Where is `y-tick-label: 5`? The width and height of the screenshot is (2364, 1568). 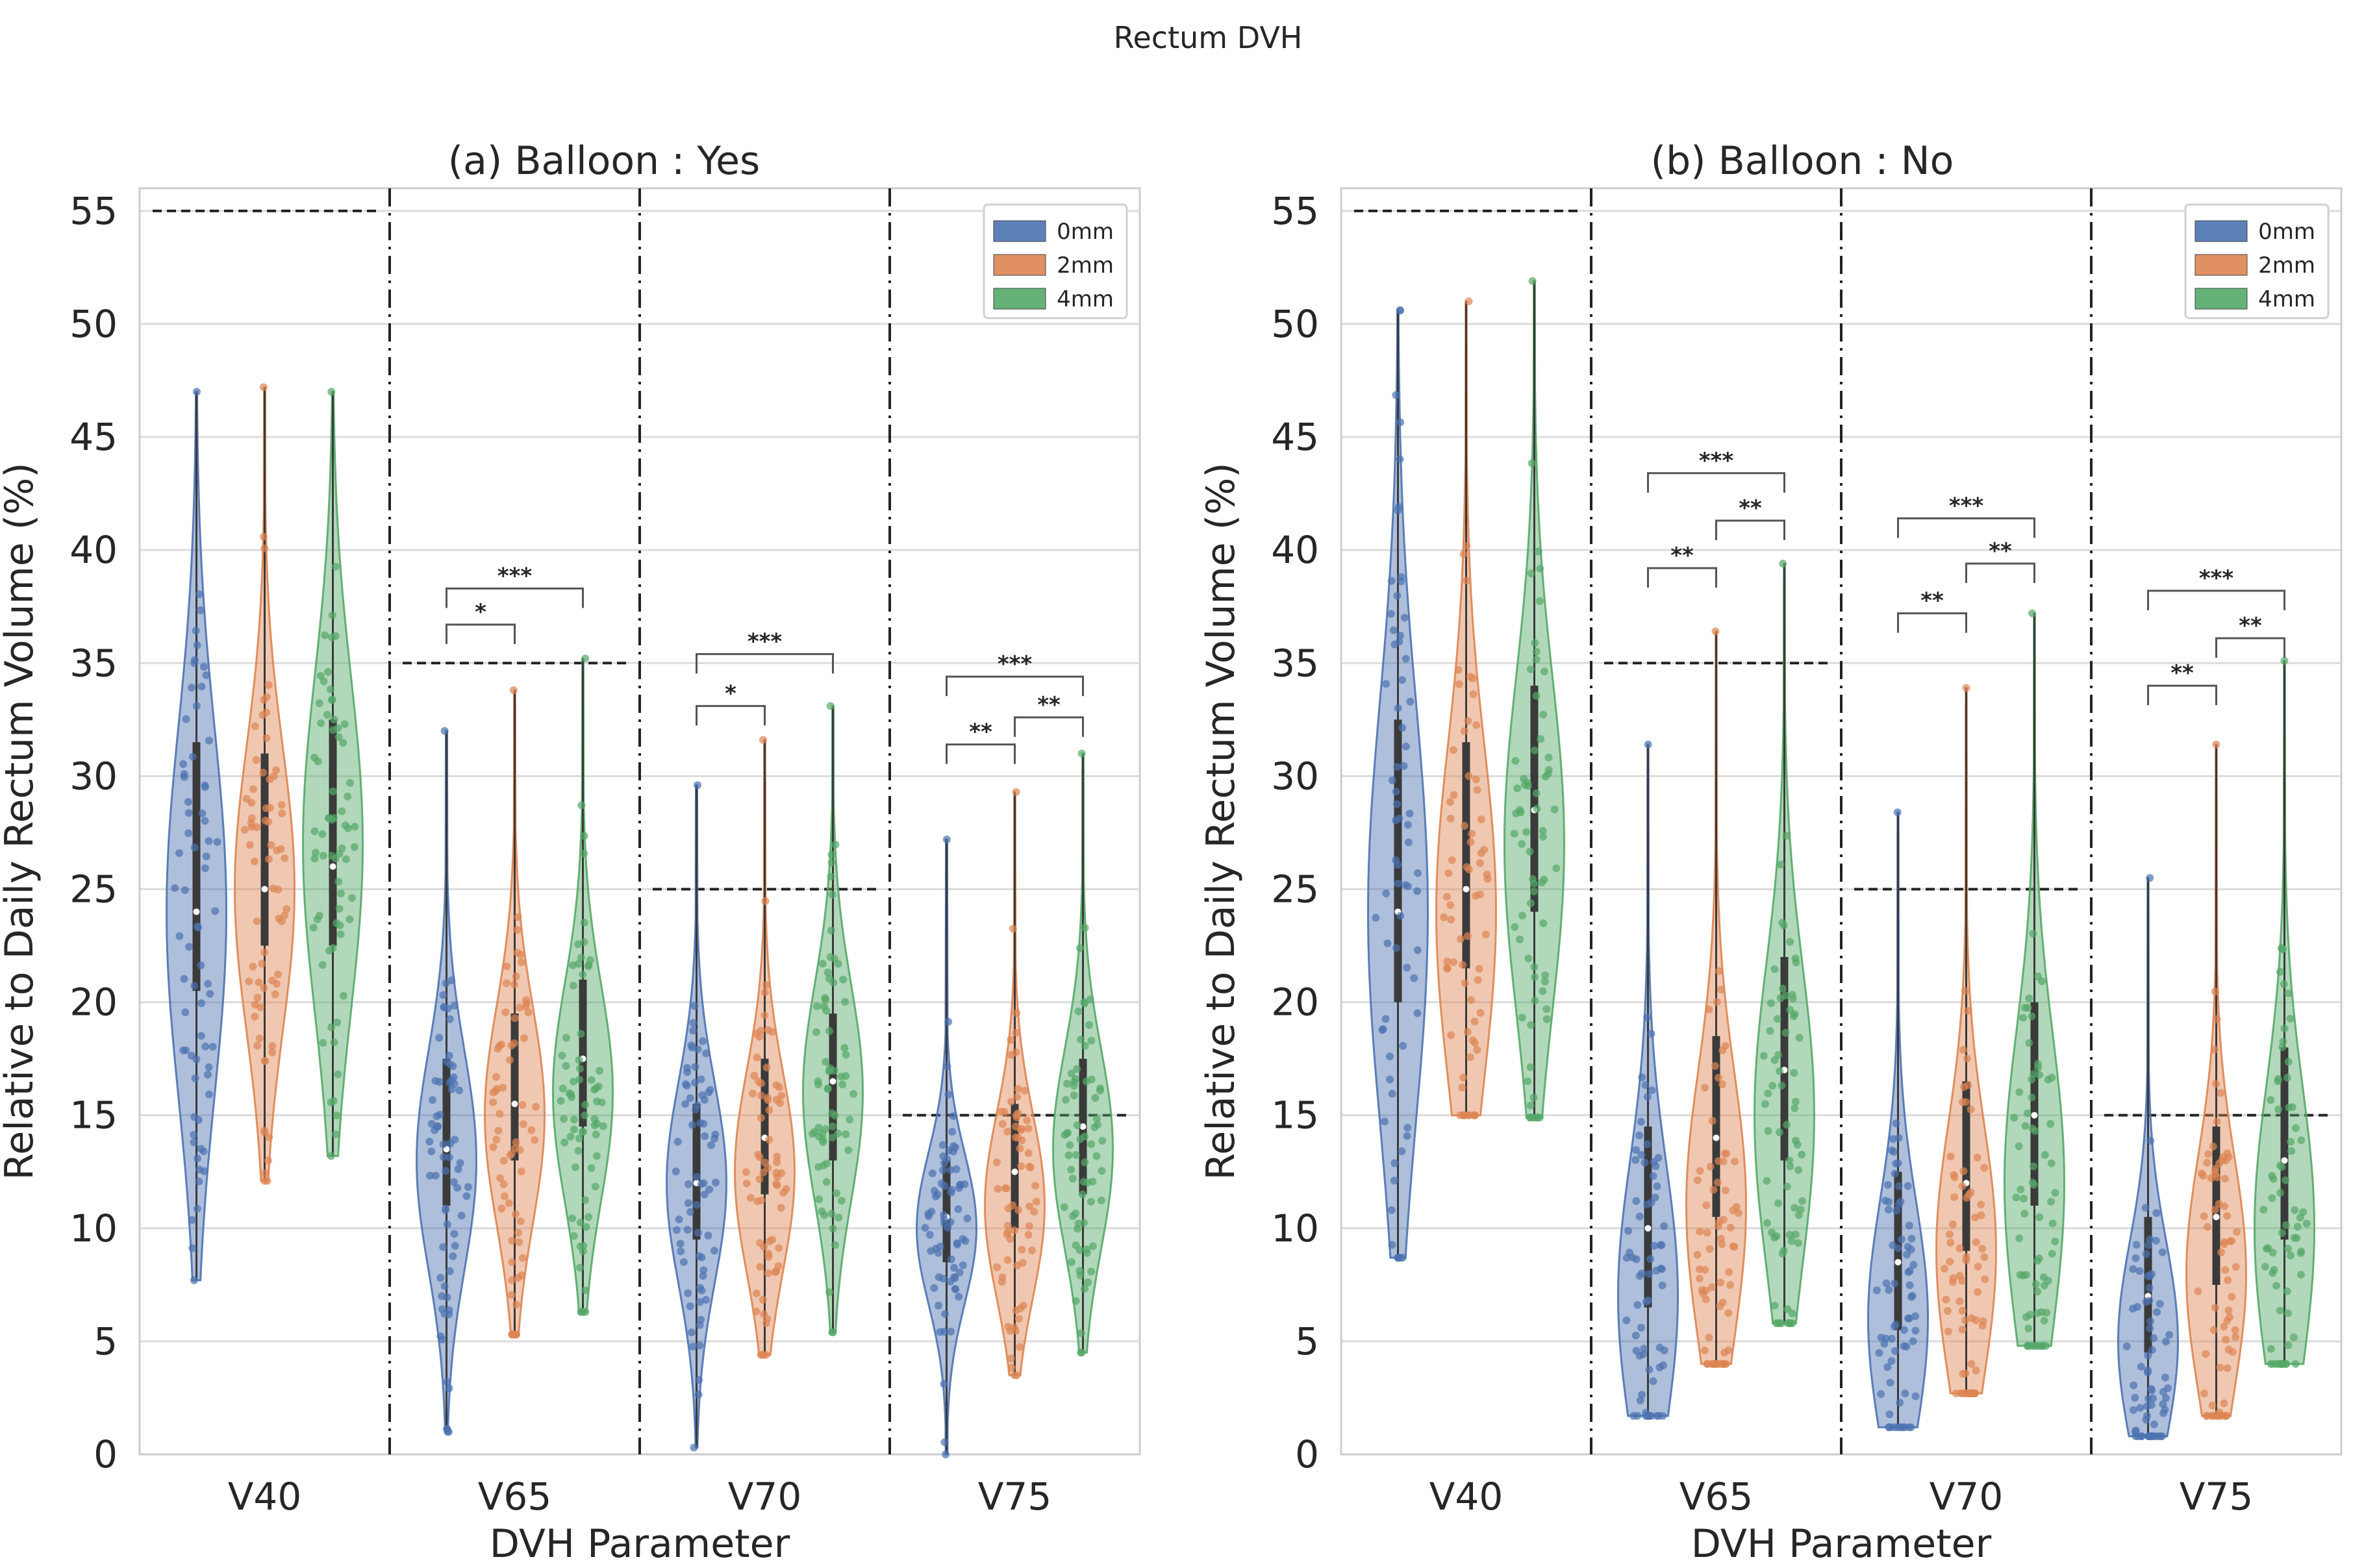
y-tick-label: 5 is located at coordinates (1307, 1341).